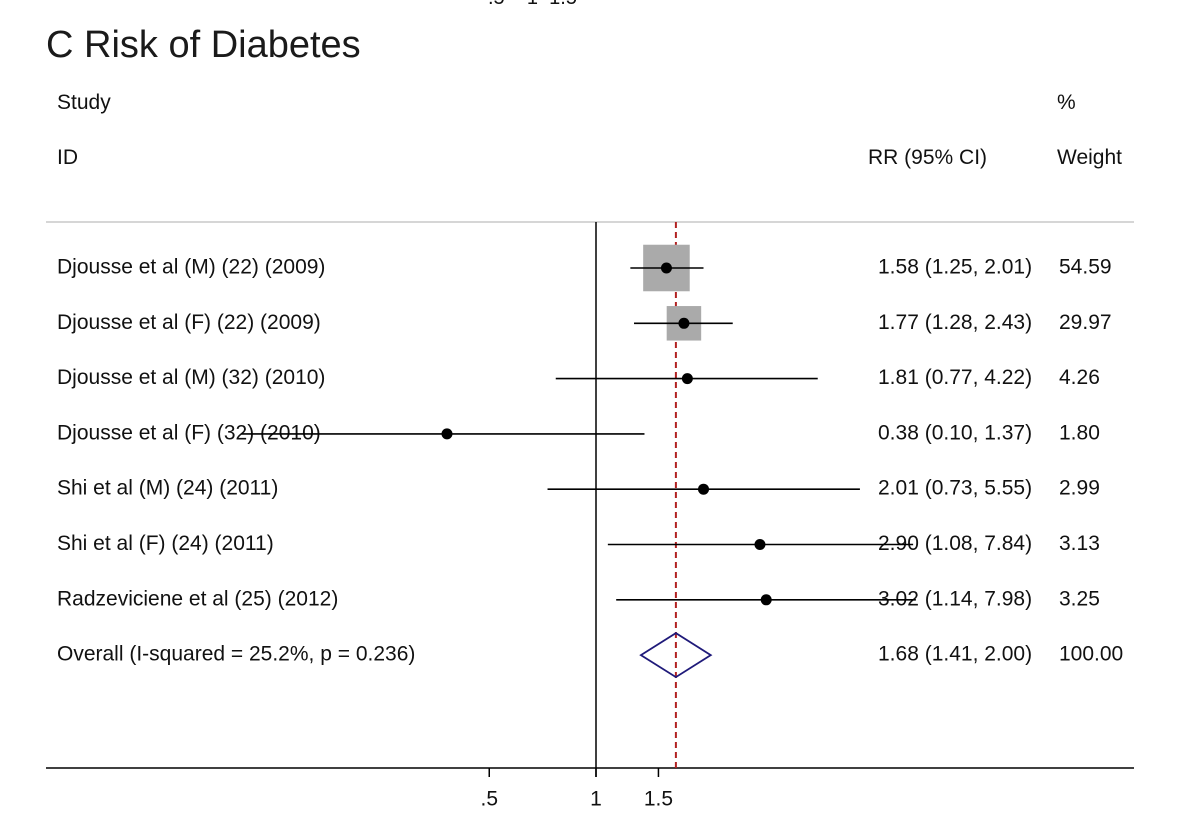 This screenshot has width=1200, height=833. What do you see at coordinates (197, 598) in the screenshot?
I see `study-label: Radzeviciene et al (25) (2012)` at bounding box center [197, 598].